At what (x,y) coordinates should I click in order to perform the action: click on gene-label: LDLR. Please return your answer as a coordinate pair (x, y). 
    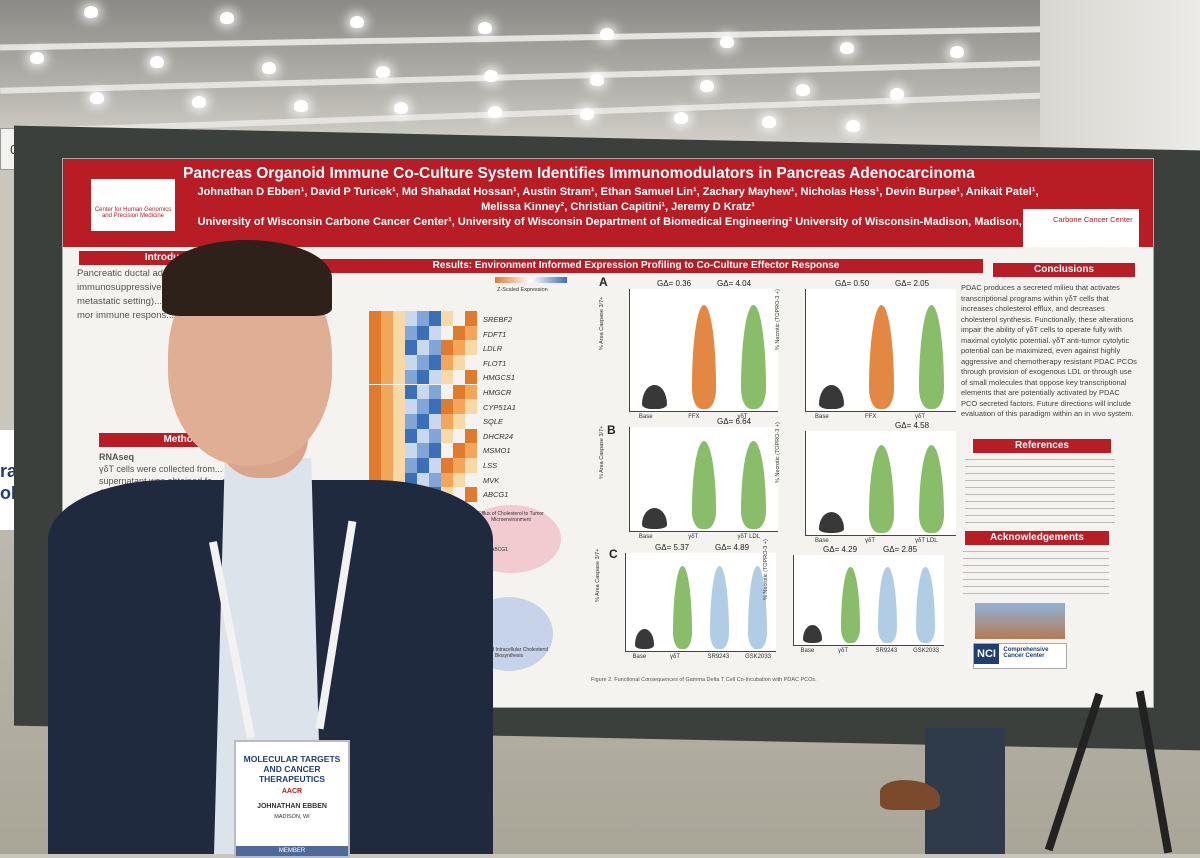
    Looking at the image, I should click on (493, 349).